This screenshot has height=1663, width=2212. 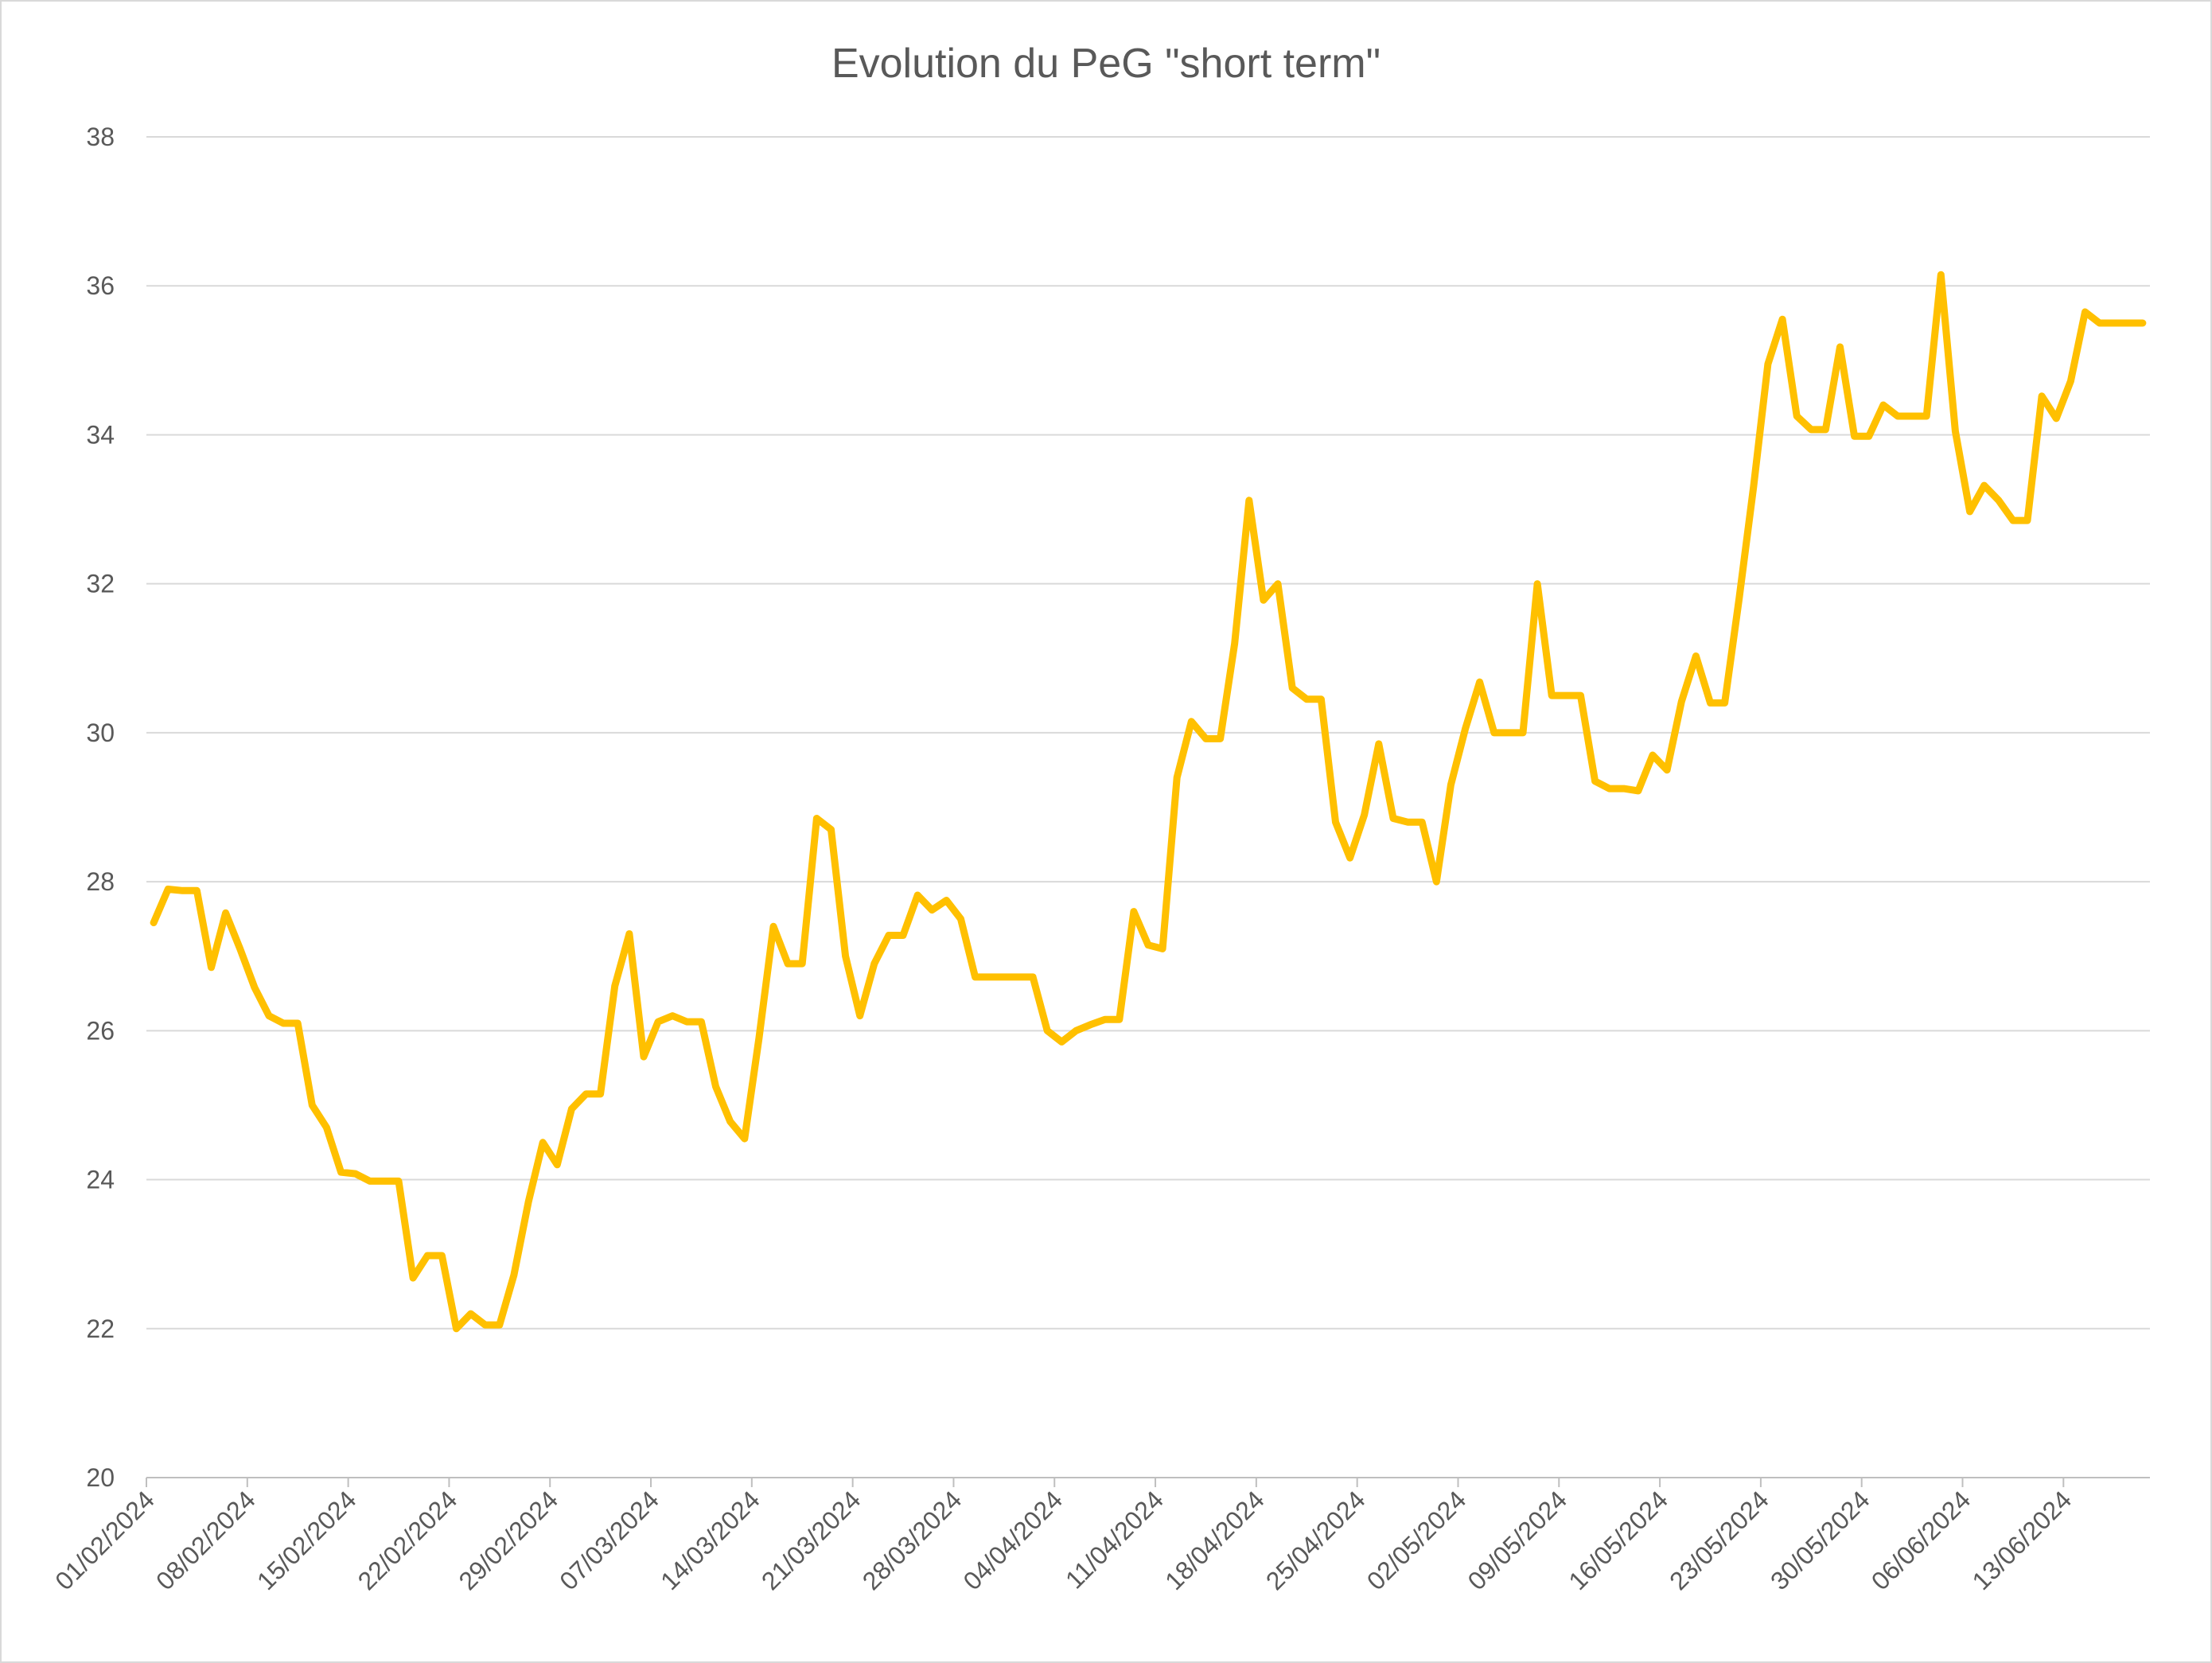 What do you see at coordinates (1114, 1539) in the screenshot?
I see `x-tick-label: 11/04/2024` at bounding box center [1114, 1539].